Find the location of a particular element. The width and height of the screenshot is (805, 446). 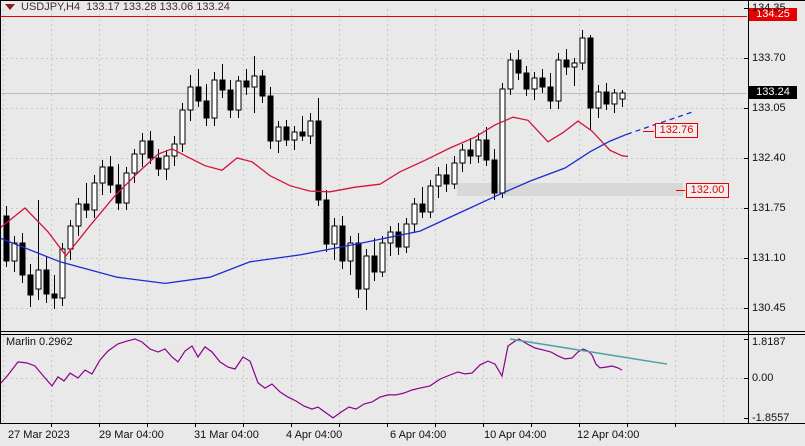

indicator-name: Marlin is located at coordinates (21, 342).